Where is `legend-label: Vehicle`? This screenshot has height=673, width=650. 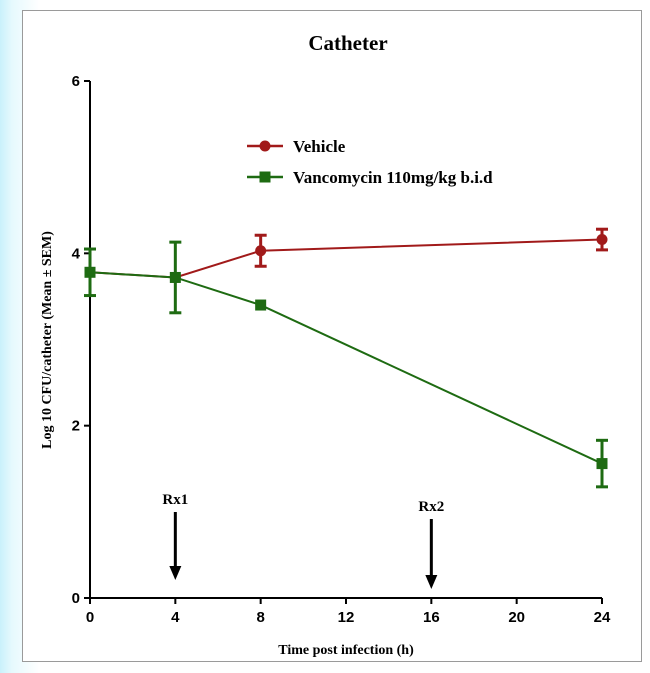
legend-label: Vehicle is located at coordinates (319, 146).